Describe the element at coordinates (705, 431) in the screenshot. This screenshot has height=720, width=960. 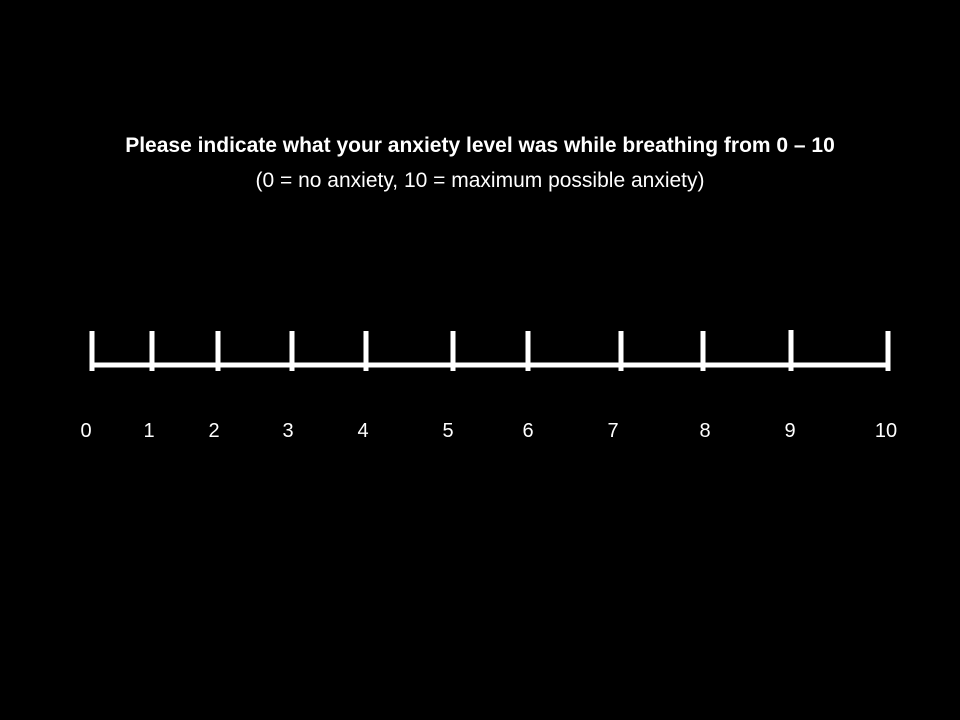
I see `scale-label-8: 8` at that location.